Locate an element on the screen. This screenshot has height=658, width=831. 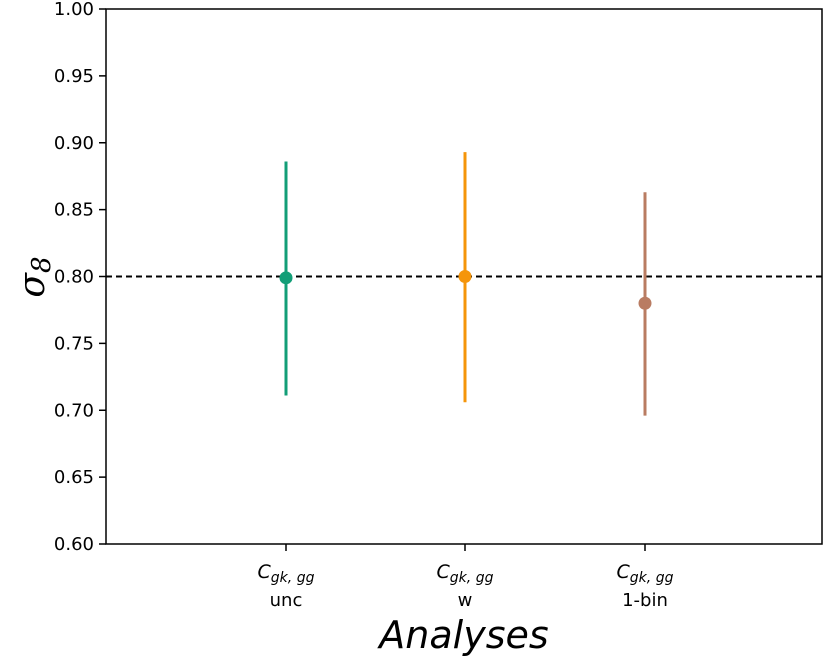
x-tick-label-sub: unc is located at coordinates (286, 600).